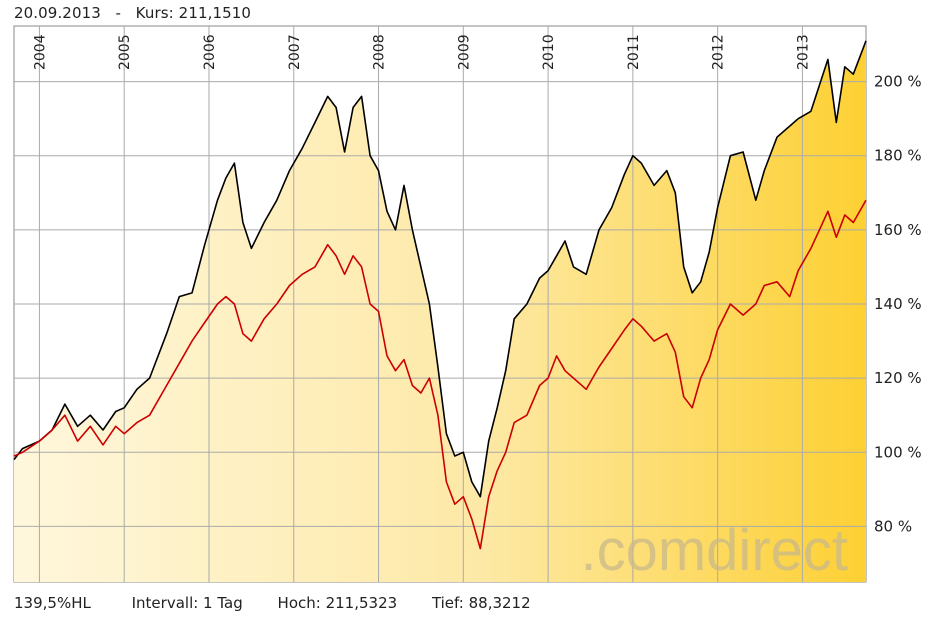  I want to click on x-tick-label: 2007, so click(295, 52).